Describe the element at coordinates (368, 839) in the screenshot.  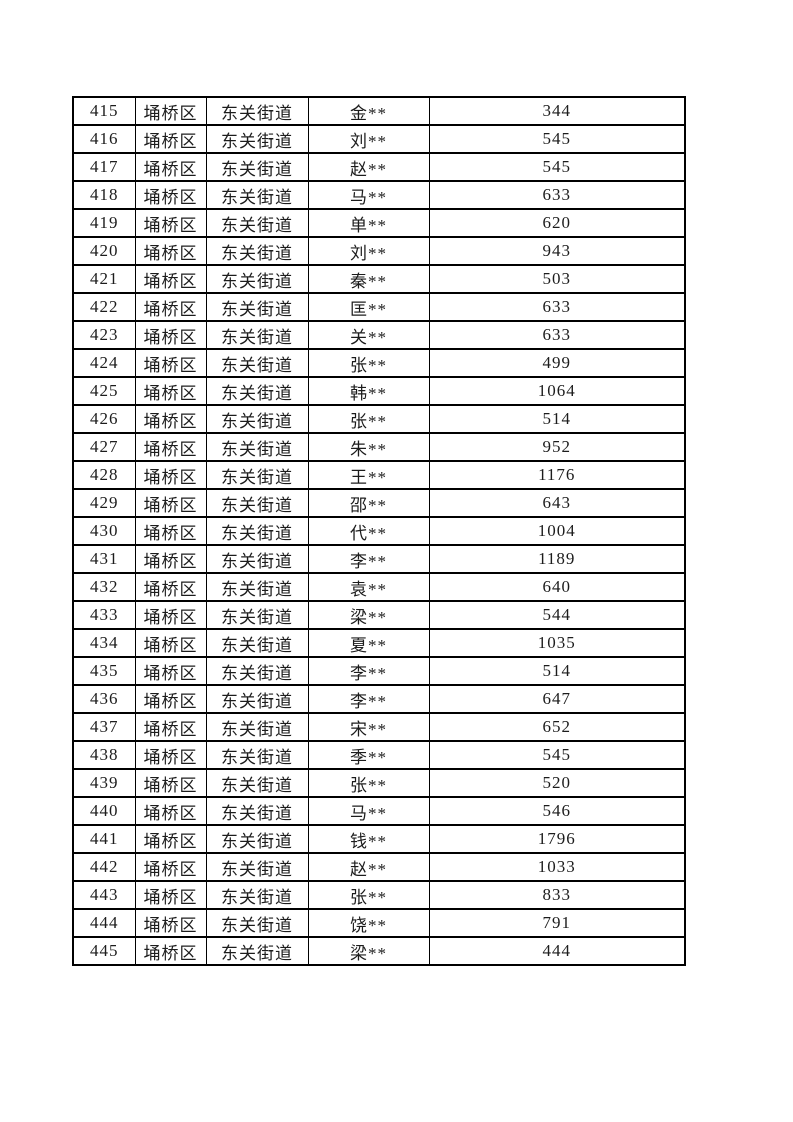
I see `cell-name: 钱**` at that location.